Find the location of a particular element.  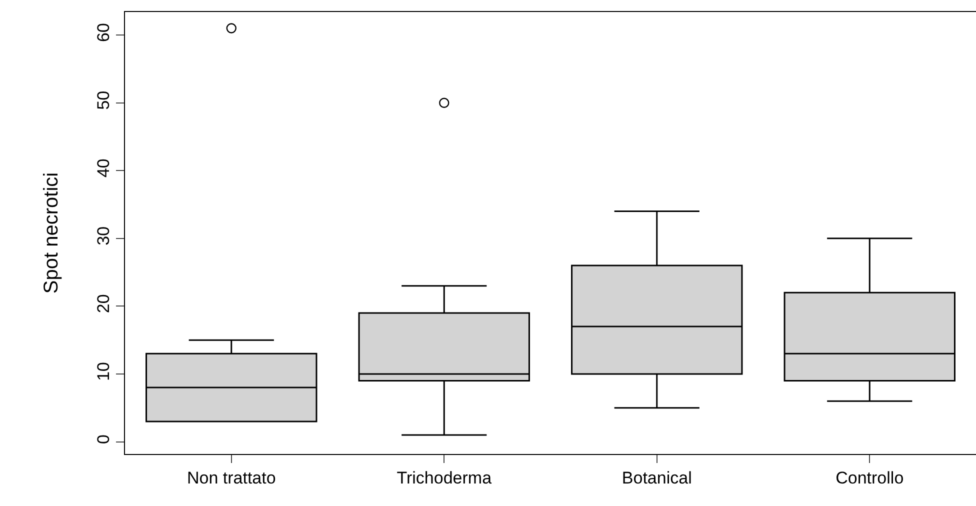

y-tick-label: 20 is located at coordinates (104, 304).